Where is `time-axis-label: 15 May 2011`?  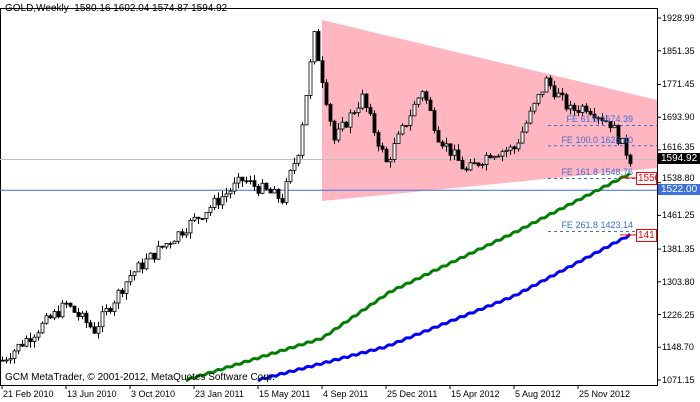 time-axis-label: 15 May 2011 is located at coordinates (285, 394).